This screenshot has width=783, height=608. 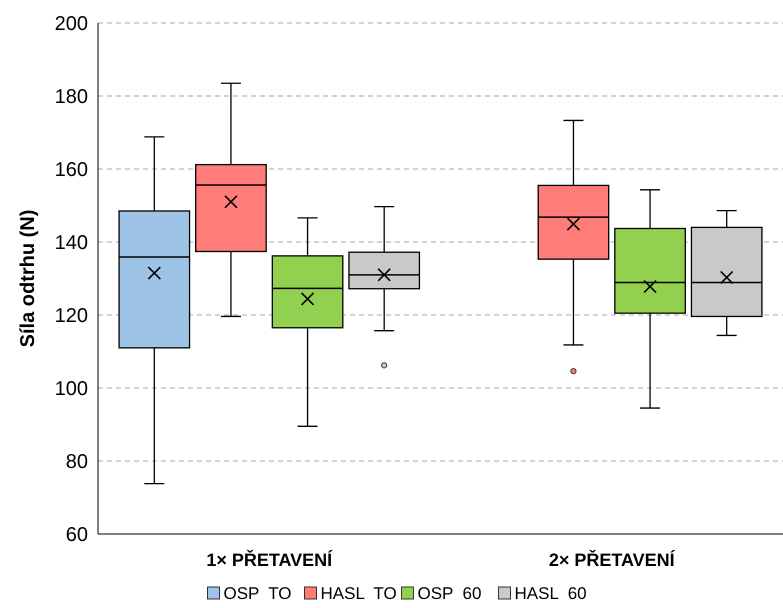 What do you see at coordinates (358, 593) in the screenshot?
I see `legend-label: HASL TO` at bounding box center [358, 593].